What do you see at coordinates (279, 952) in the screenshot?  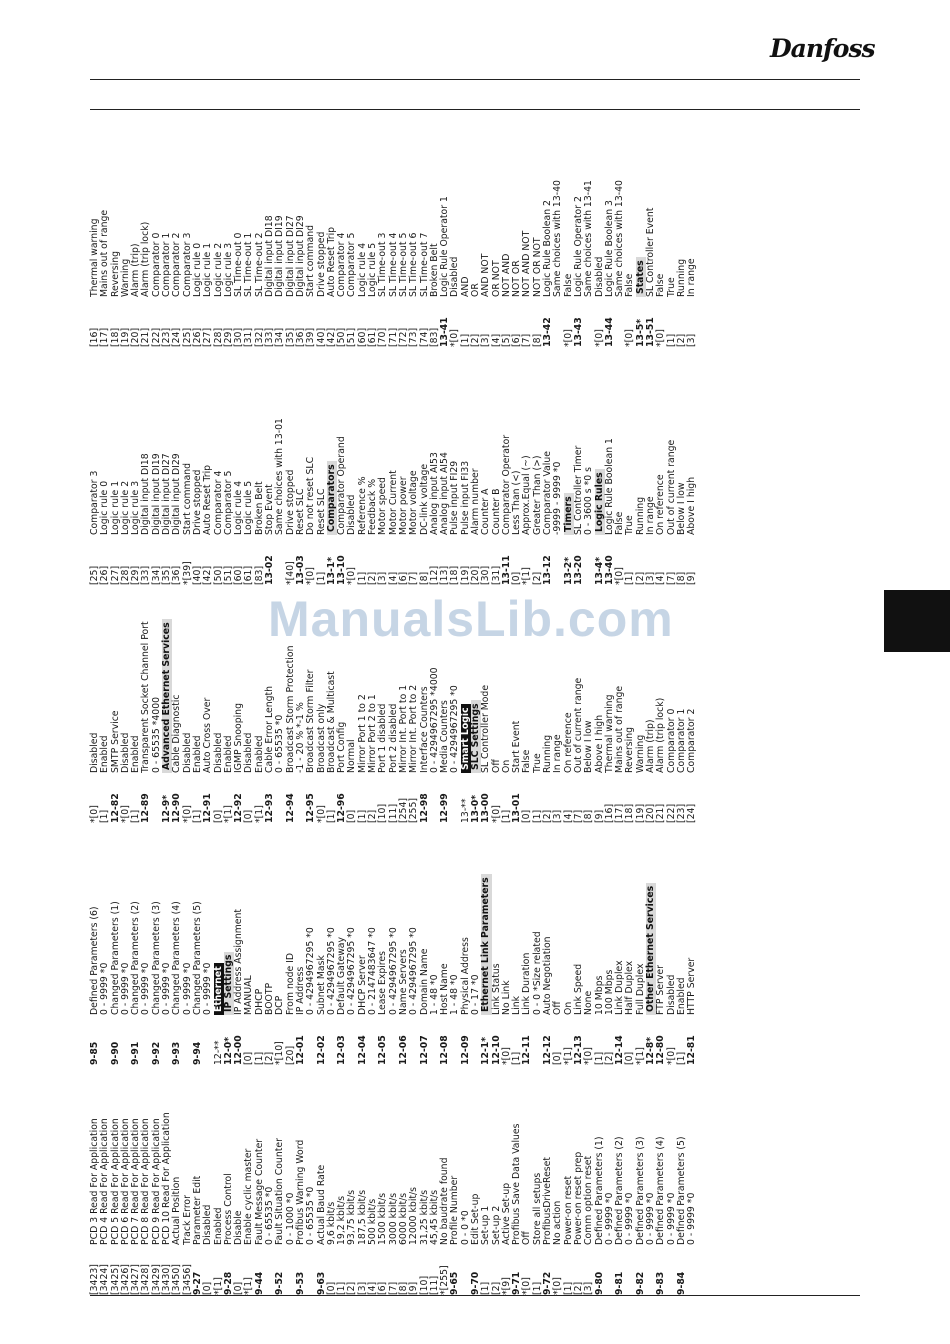 I see `param-row: *[10]DCP` at bounding box center [279, 952].